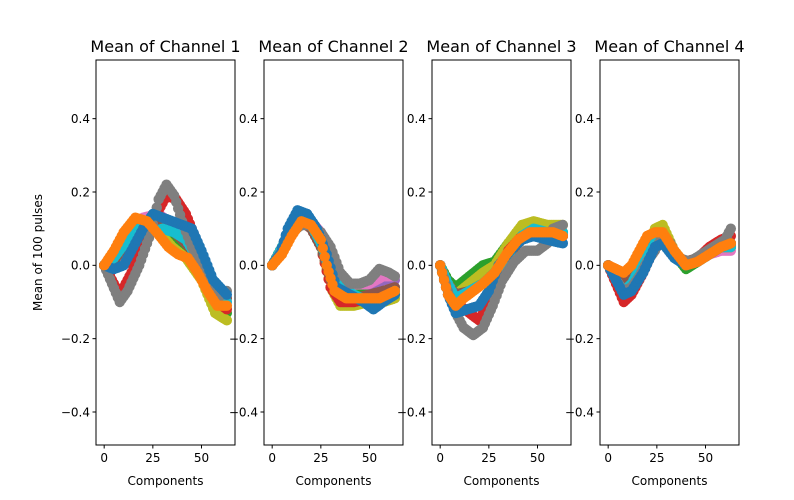  What do you see at coordinates (669, 46) in the screenshot?
I see `subplot-title: Mean of Channel 4` at bounding box center [669, 46].